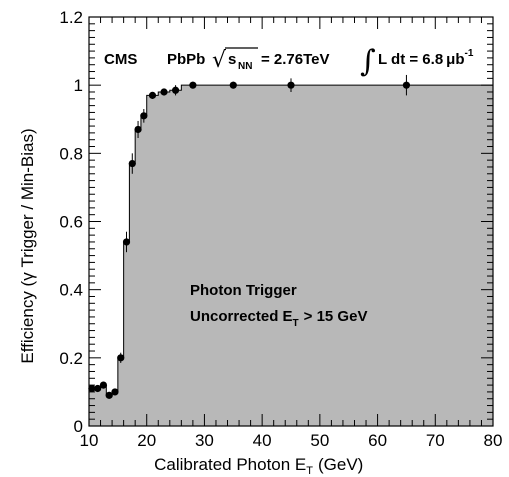 The height and width of the screenshot is (477, 509). What do you see at coordinates (493, 440) in the screenshot?
I see `x-tick-label: 80` at bounding box center [493, 440].